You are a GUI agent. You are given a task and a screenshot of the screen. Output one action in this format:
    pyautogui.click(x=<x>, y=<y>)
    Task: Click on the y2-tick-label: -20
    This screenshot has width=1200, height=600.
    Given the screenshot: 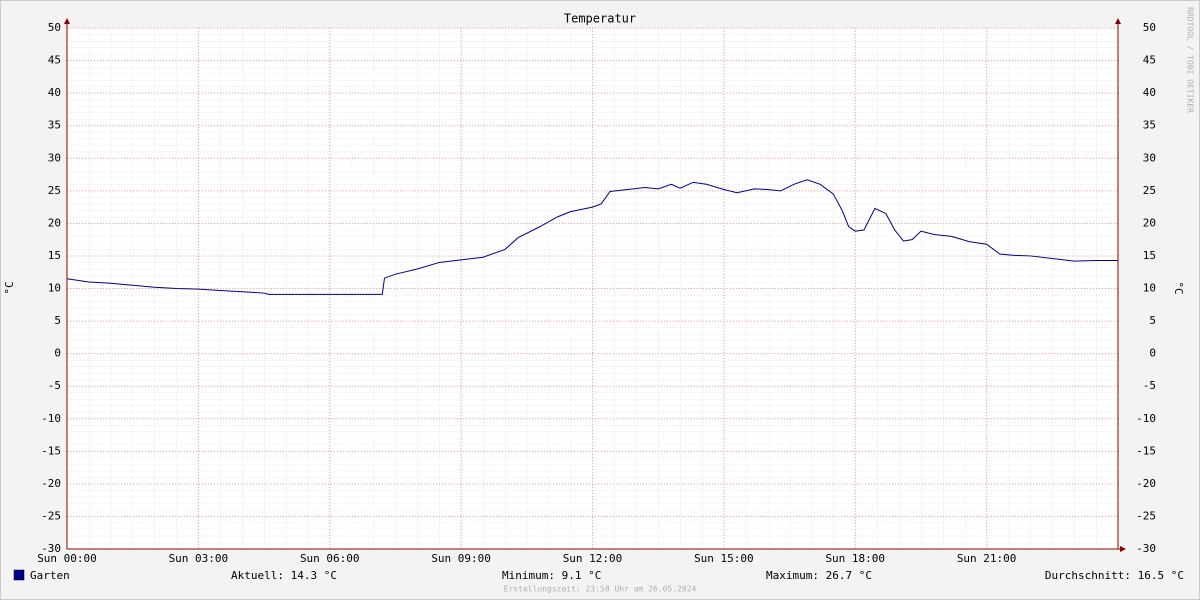 What is the action you would take?
    pyautogui.click(x=1146, y=483)
    